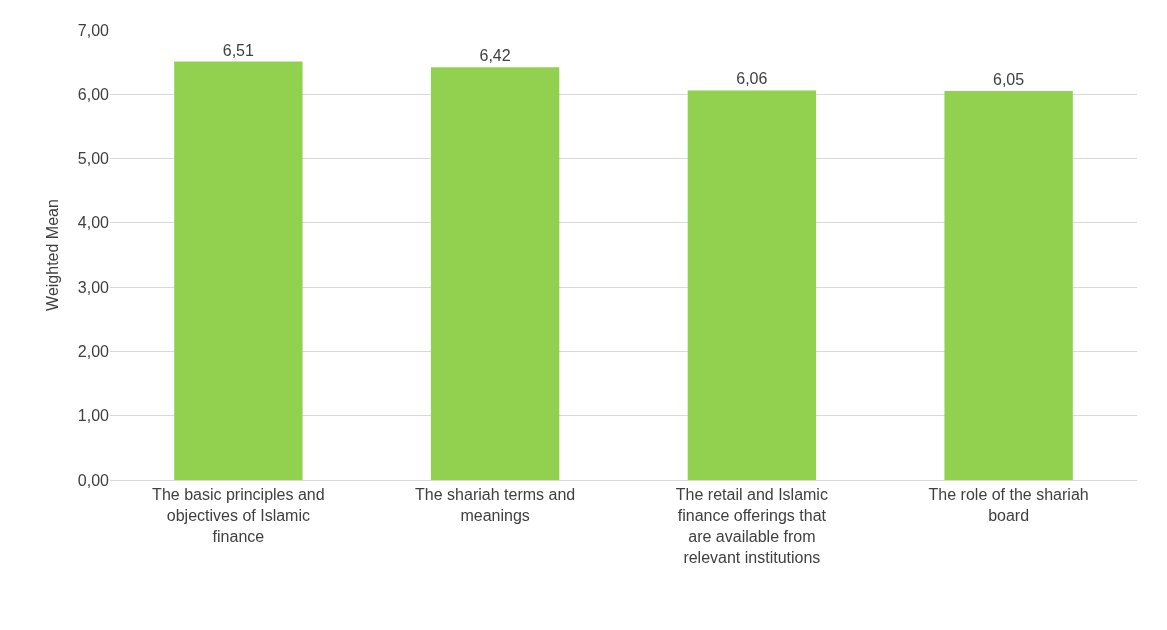  Describe the element at coordinates (1008, 505) in the screenshot. I see `x-tick-label: The role of the shariah board` at that location.